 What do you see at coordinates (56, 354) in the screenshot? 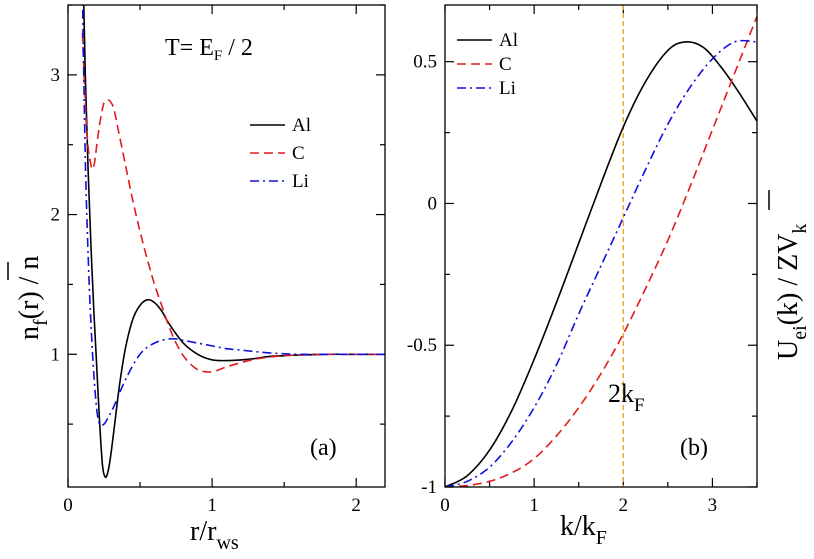
I see `y-tick-label-a: 1` at bounding box center [56, 354].